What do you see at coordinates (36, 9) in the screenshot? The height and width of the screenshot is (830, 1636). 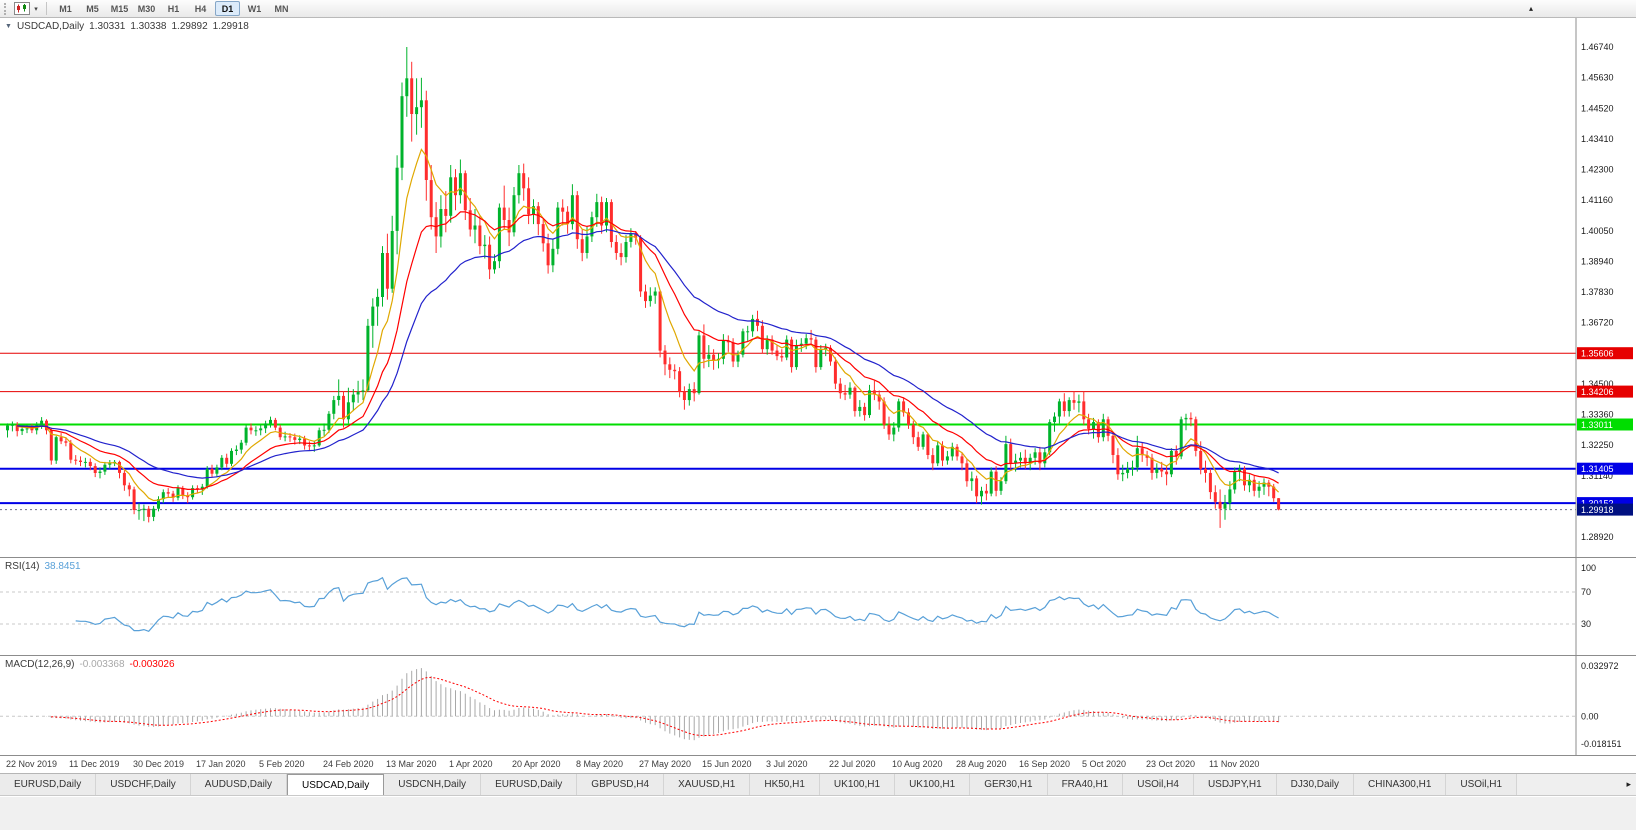 I see `chart-menu-caret-icon: ▾` at bounding box center [36, 9].